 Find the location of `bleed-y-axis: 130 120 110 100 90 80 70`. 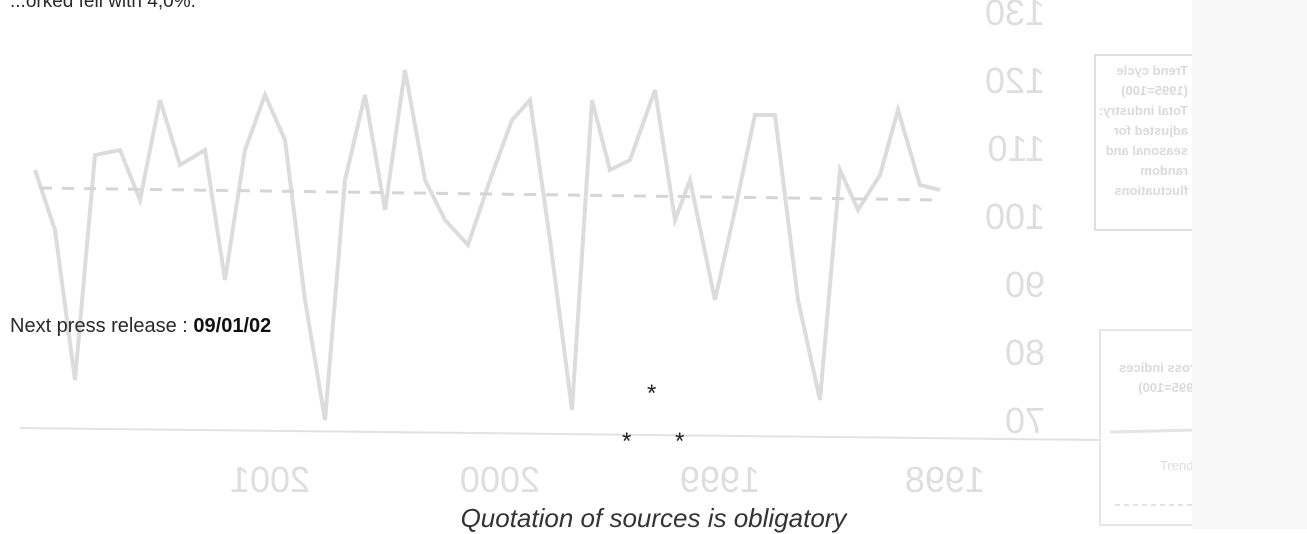

bleed-y-axis: 130 120 110 100 90 80 70 is located at coordinates (1015, 220).